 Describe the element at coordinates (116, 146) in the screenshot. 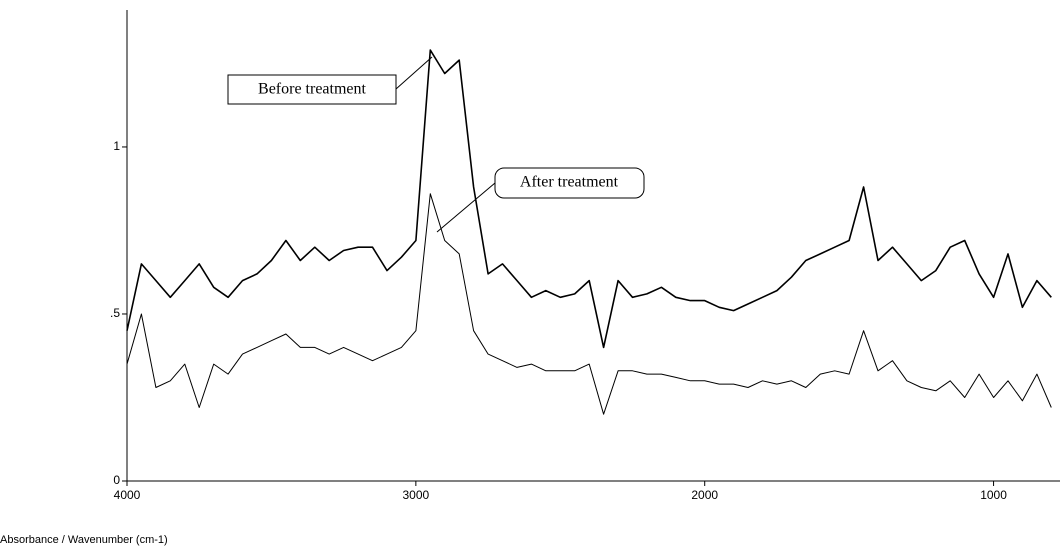

I see `y-tick-label: 1` at that location.